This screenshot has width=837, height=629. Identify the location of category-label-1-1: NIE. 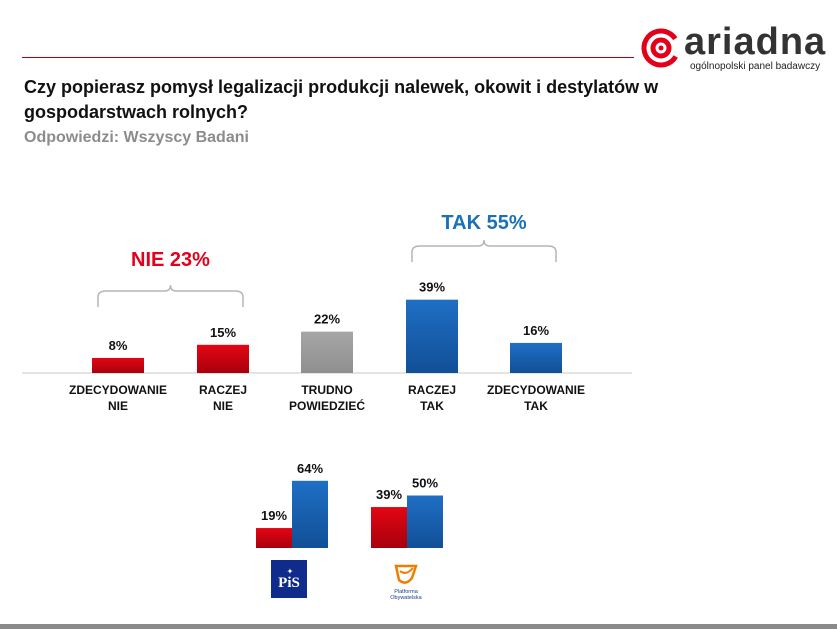
(223, 406).